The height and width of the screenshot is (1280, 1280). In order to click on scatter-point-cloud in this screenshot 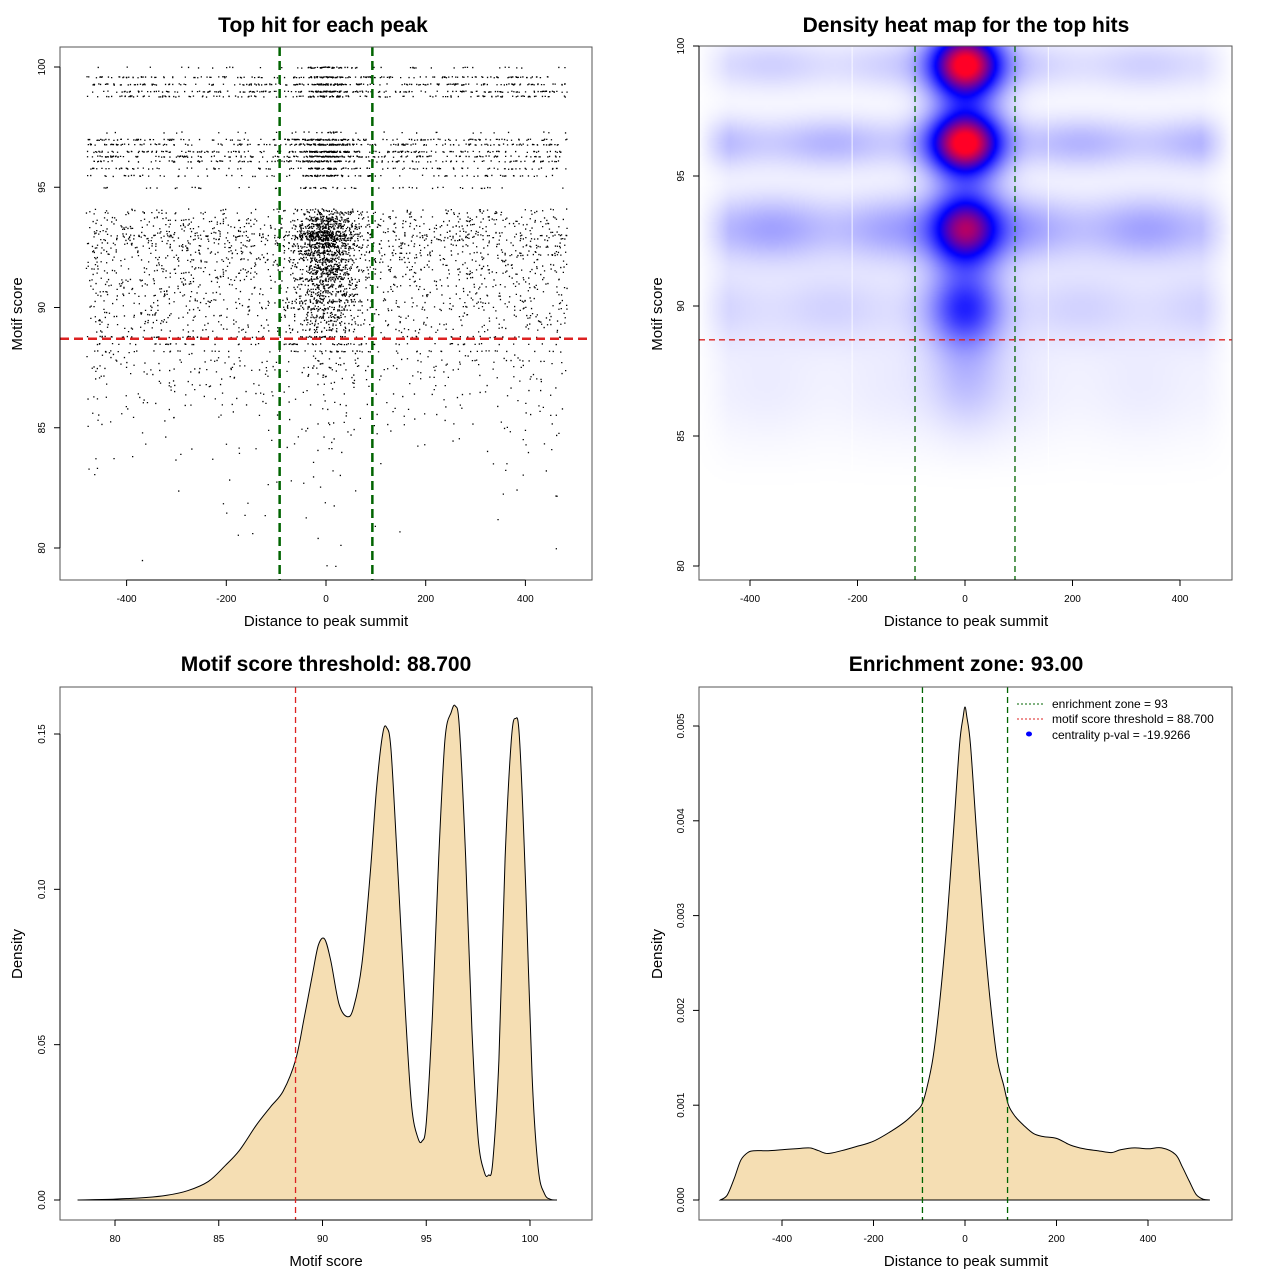, I will do `click(326, 317)`.